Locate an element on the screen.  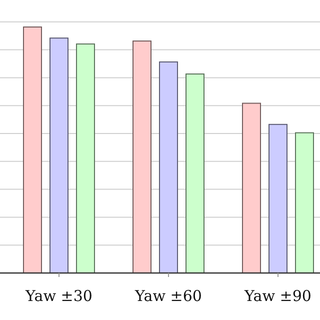
x-tick-label: Yaw ±30 is located at coordinates (58, 296).